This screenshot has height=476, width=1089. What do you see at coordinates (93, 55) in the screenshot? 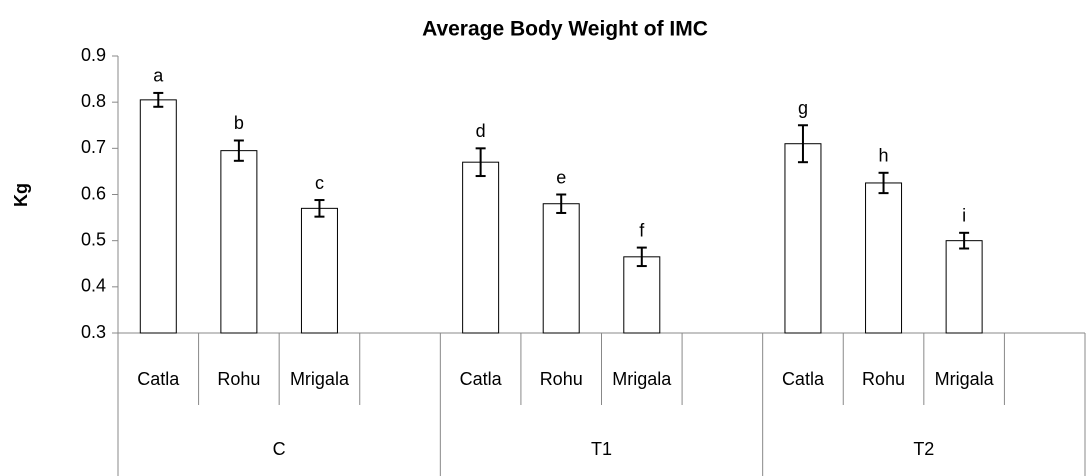
I see `y-tick-label: 0.9` at bounding box center [93, 55].